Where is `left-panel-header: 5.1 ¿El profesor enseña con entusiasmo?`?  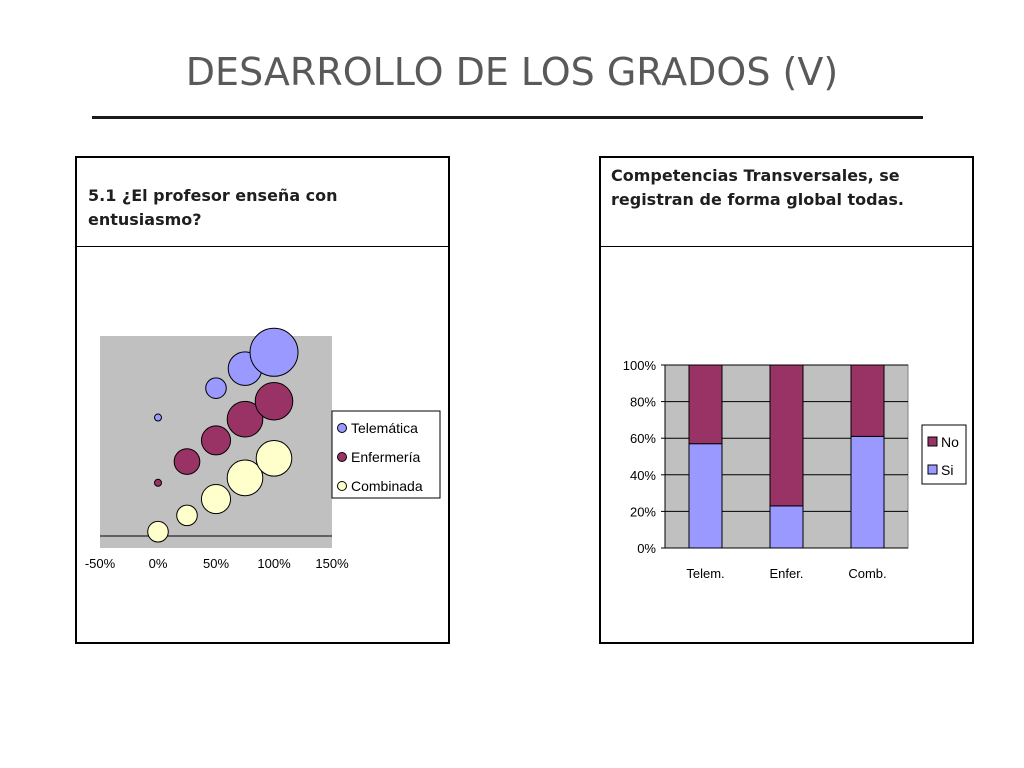 left-panel-header: 5.1 ¿El profesor enseña con entusiasmo? is located at coordinates (262, 202).